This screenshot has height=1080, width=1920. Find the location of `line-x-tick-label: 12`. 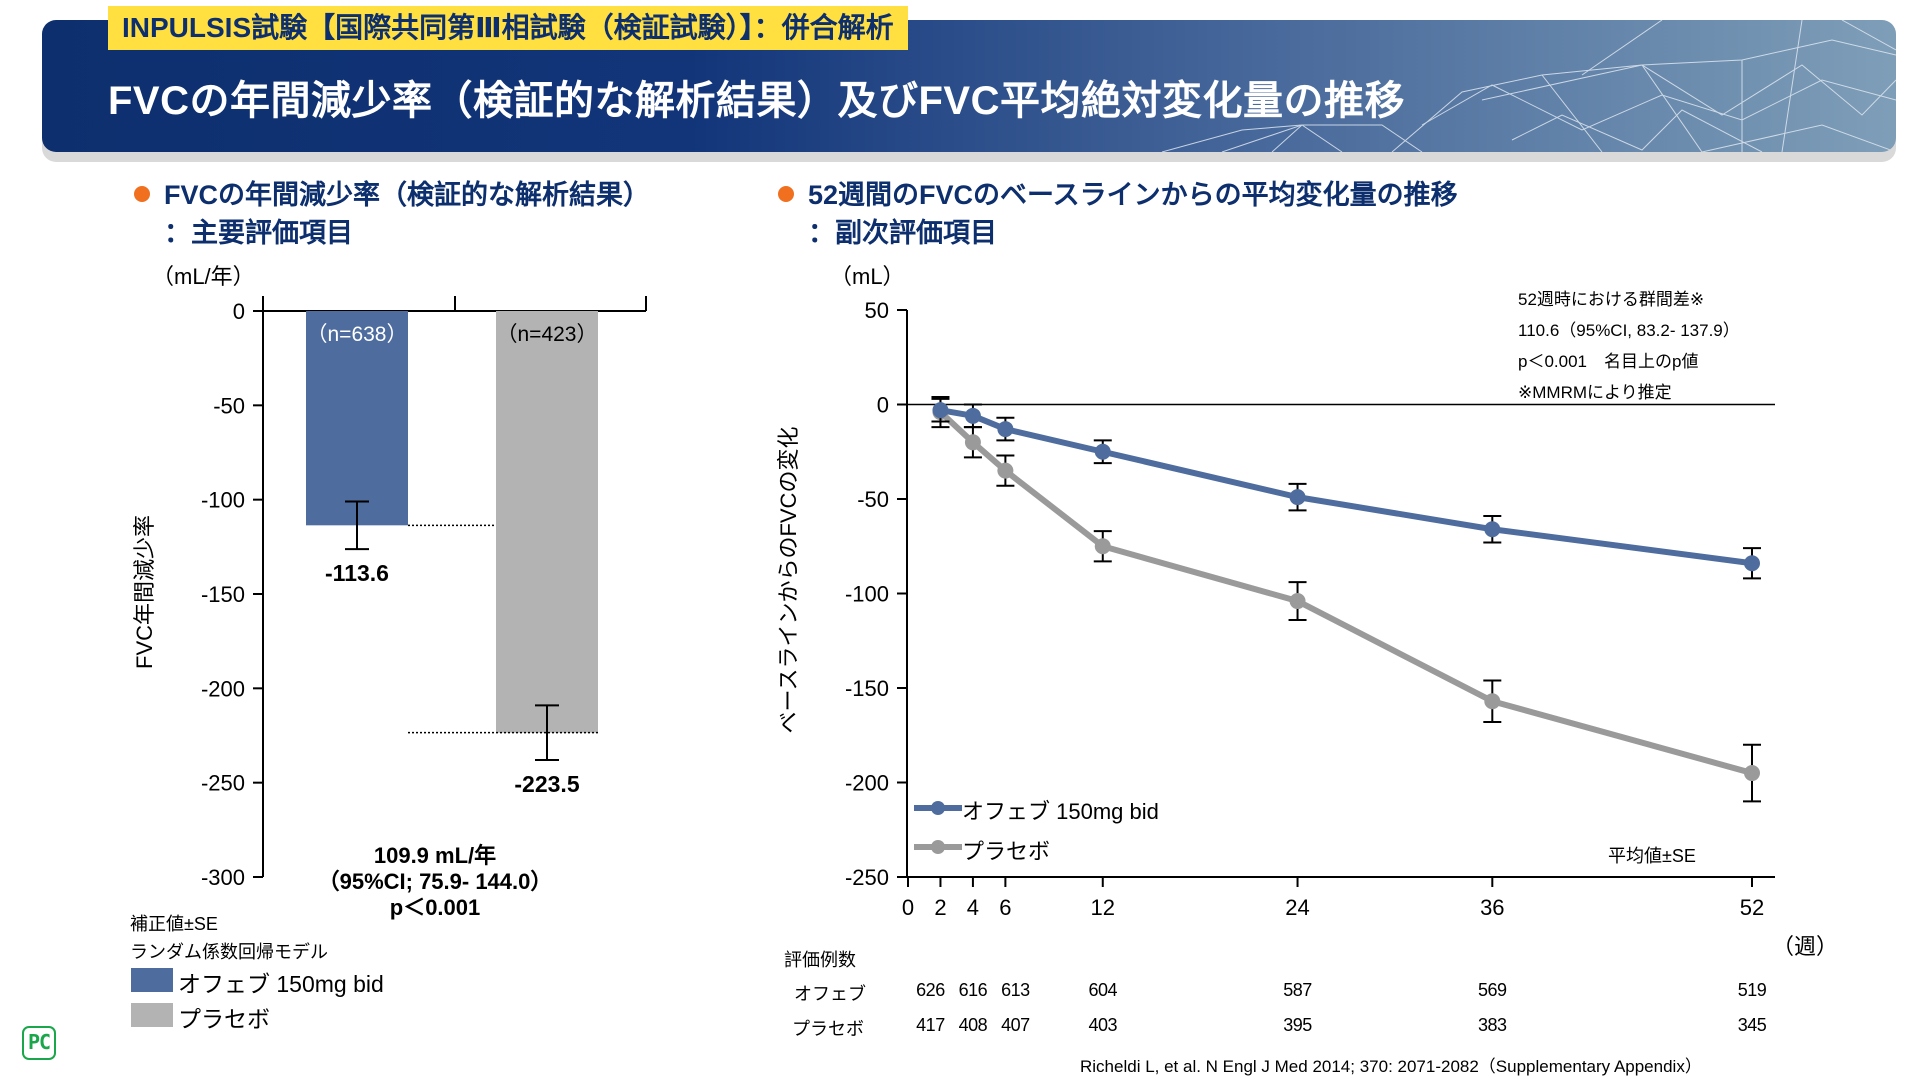

line-x-tick-label: 12 is located at coordinates (1103, 907).